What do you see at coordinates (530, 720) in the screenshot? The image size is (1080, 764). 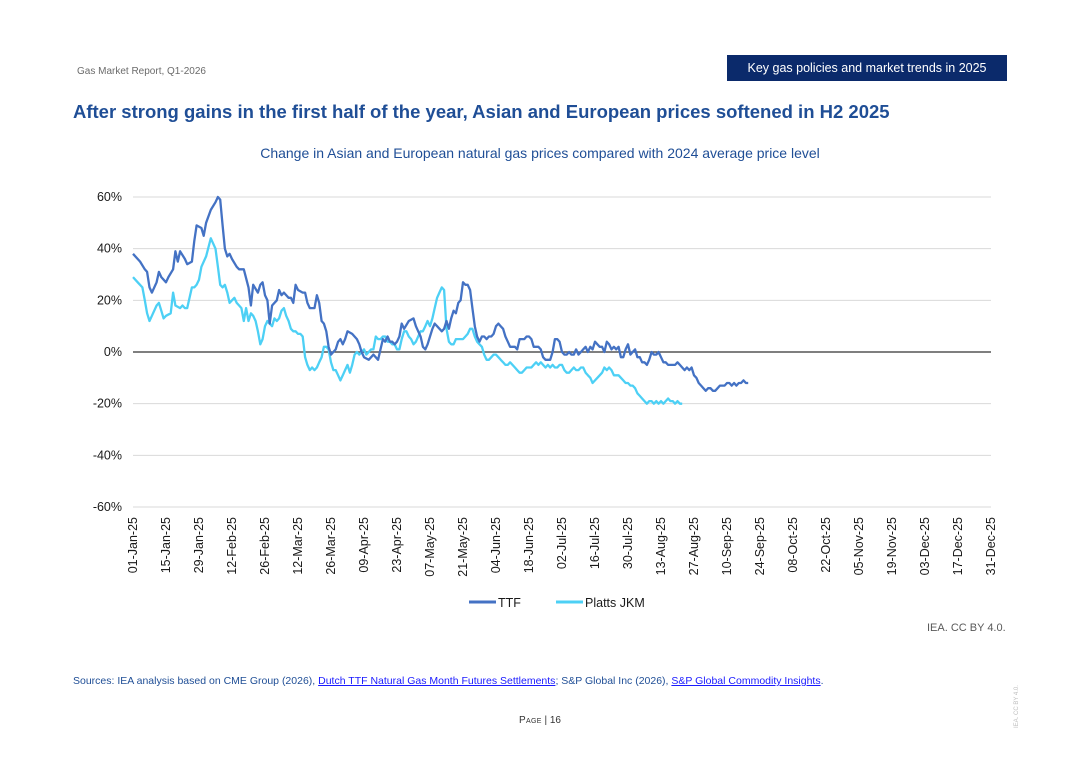 I see `page-label: Page` at bounding box center [530, 720].